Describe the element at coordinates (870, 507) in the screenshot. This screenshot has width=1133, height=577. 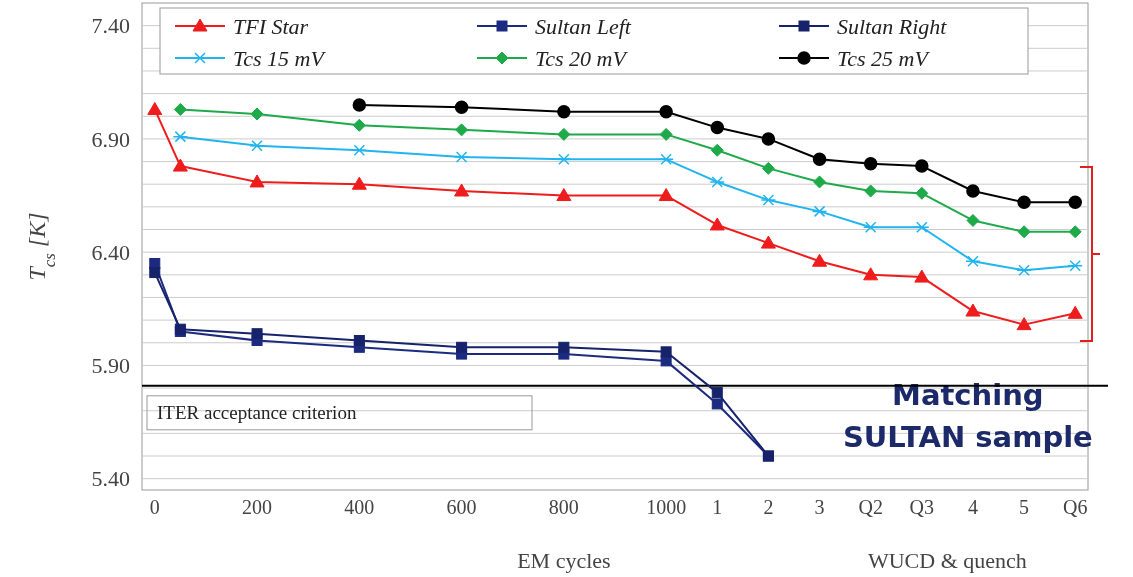
I see `x-tick-label: Q2` at that location.